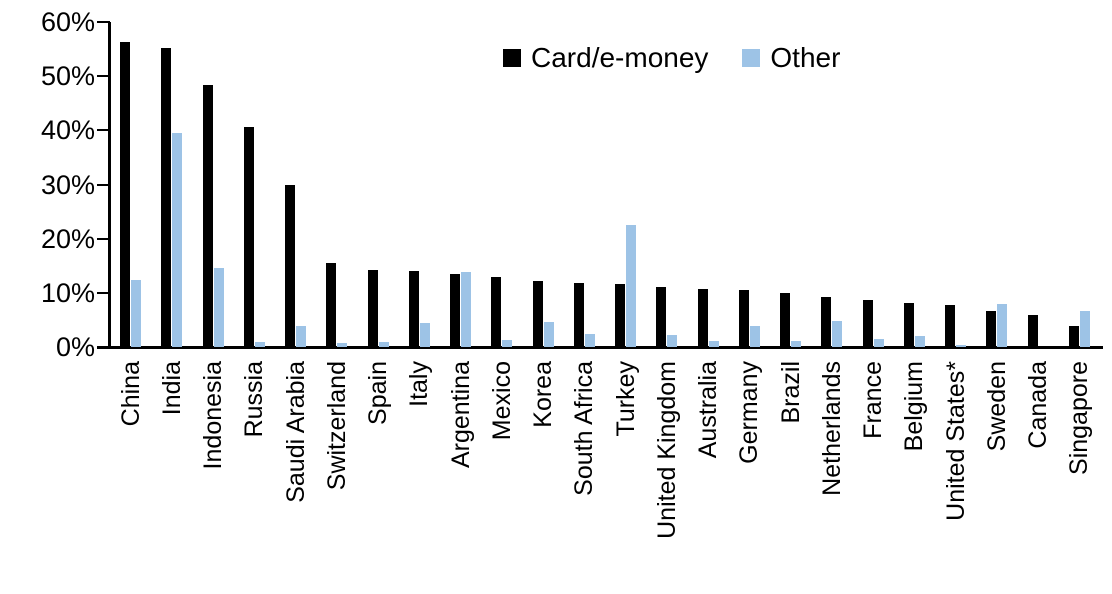 Image resolution: width=1112 pixels, height=594 pixels. I want to click on x-category-label-saudi-arabia: Saudi Arabia, so click(295, 432).